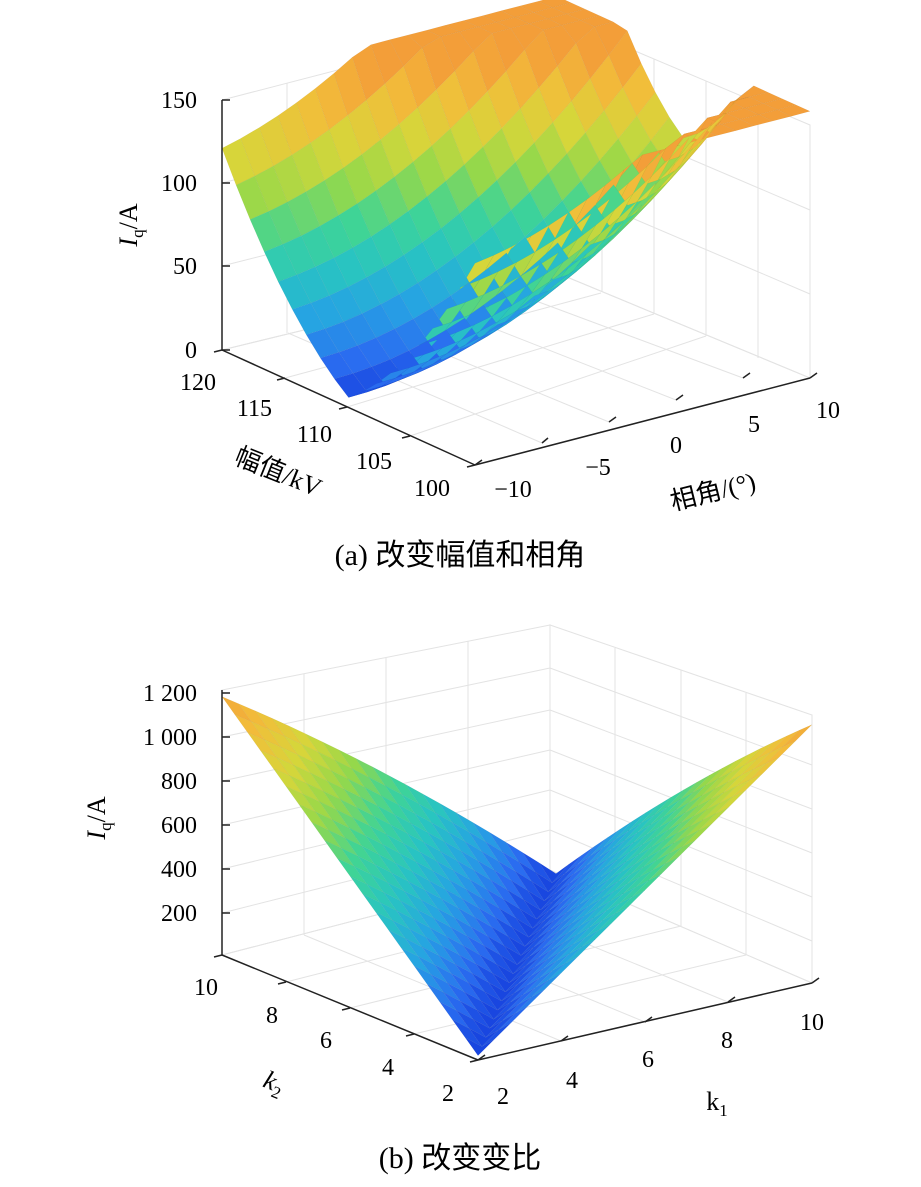  I want to click on chart-a-y-axis-label: 幅值/kV, so click(278, 472).